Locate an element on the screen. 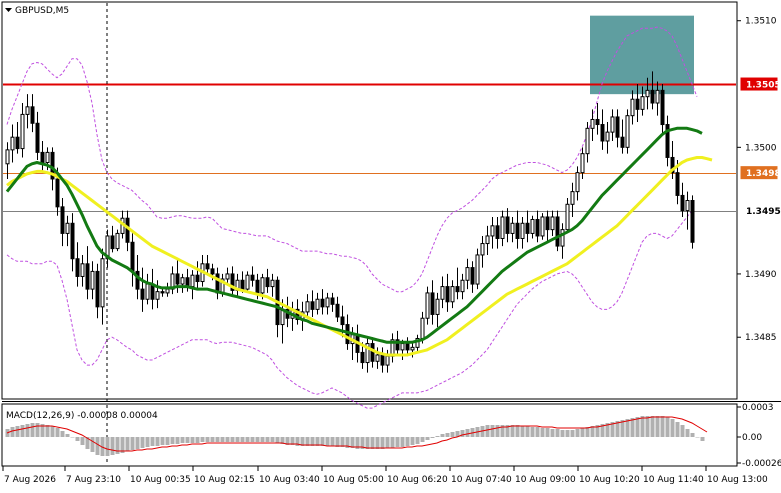 Image resolution: width=781 pixels, height=493 pixels. macd-signal-line is located at coordinates (357, 434).